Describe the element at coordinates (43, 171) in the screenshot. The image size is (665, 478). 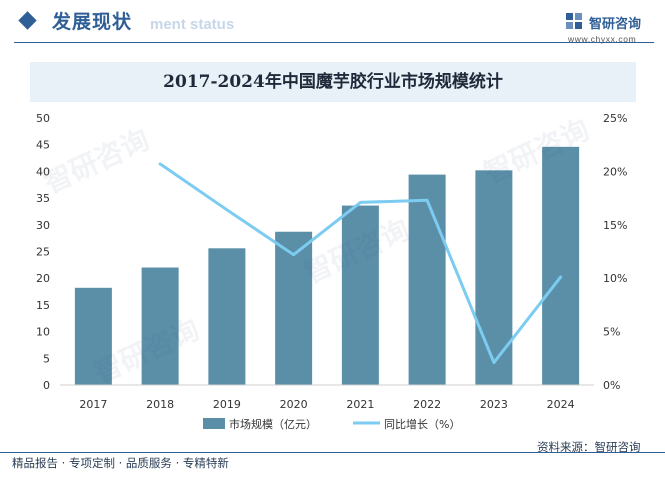
I see `y-left-tick-label: 40` at that location.